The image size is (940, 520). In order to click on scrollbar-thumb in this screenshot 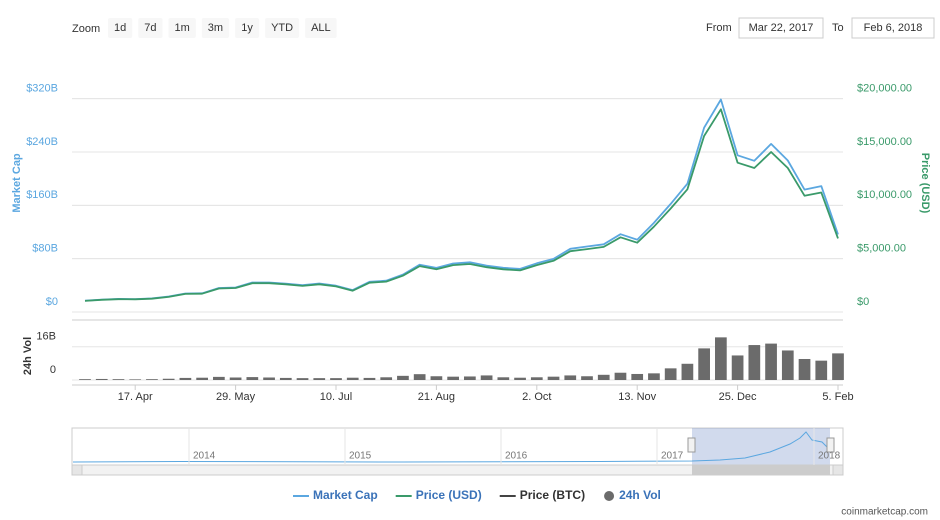, I will do `click(761, 470)`.